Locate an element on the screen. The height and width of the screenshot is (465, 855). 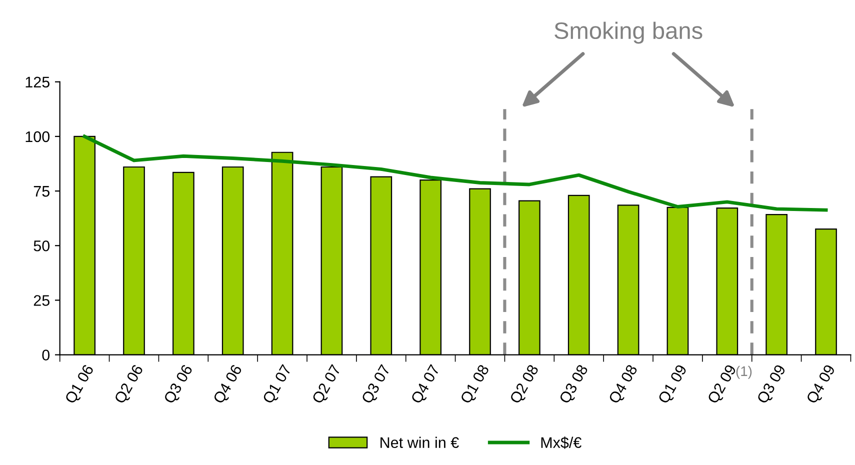
text: Smoking bans is located at coordinates (628, 33).